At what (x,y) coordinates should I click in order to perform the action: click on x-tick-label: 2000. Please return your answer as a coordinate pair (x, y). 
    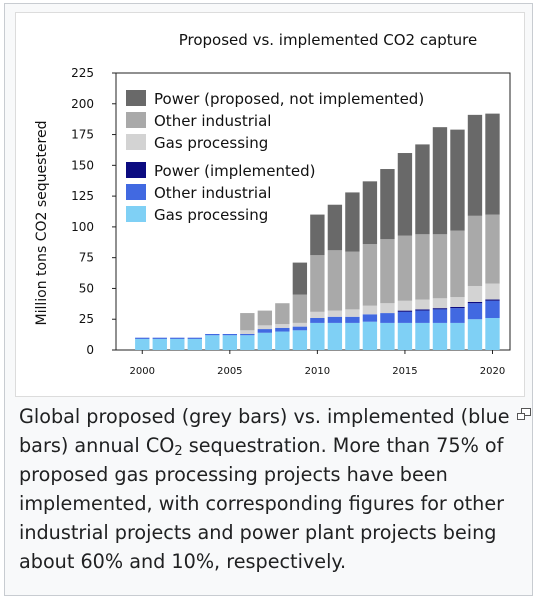
    Looking at the image, I should click on (142, 371).